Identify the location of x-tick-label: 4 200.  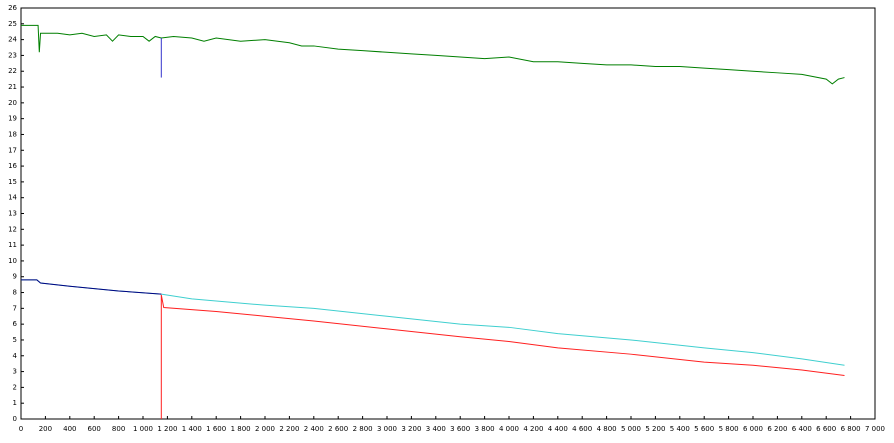
(533, 429).